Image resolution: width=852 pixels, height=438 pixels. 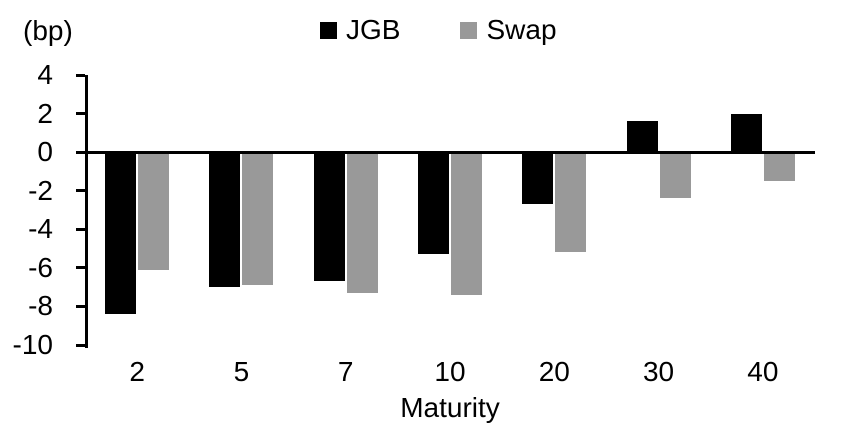 I want to click on legend-item-jgb: JGB, so click(x=360, y=30).